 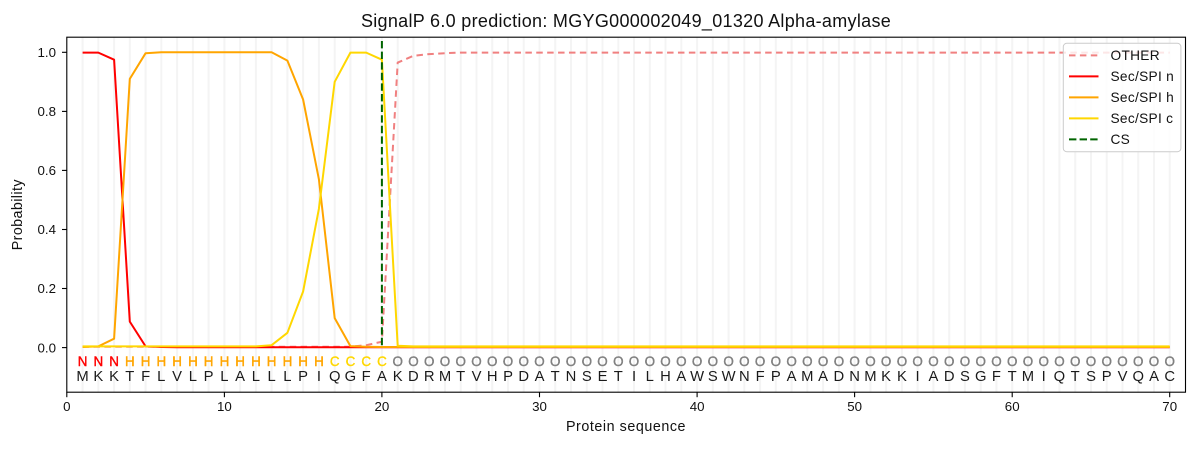 I want to click on svg-text: Sec/SPI n, so click(x=1143, y=76).